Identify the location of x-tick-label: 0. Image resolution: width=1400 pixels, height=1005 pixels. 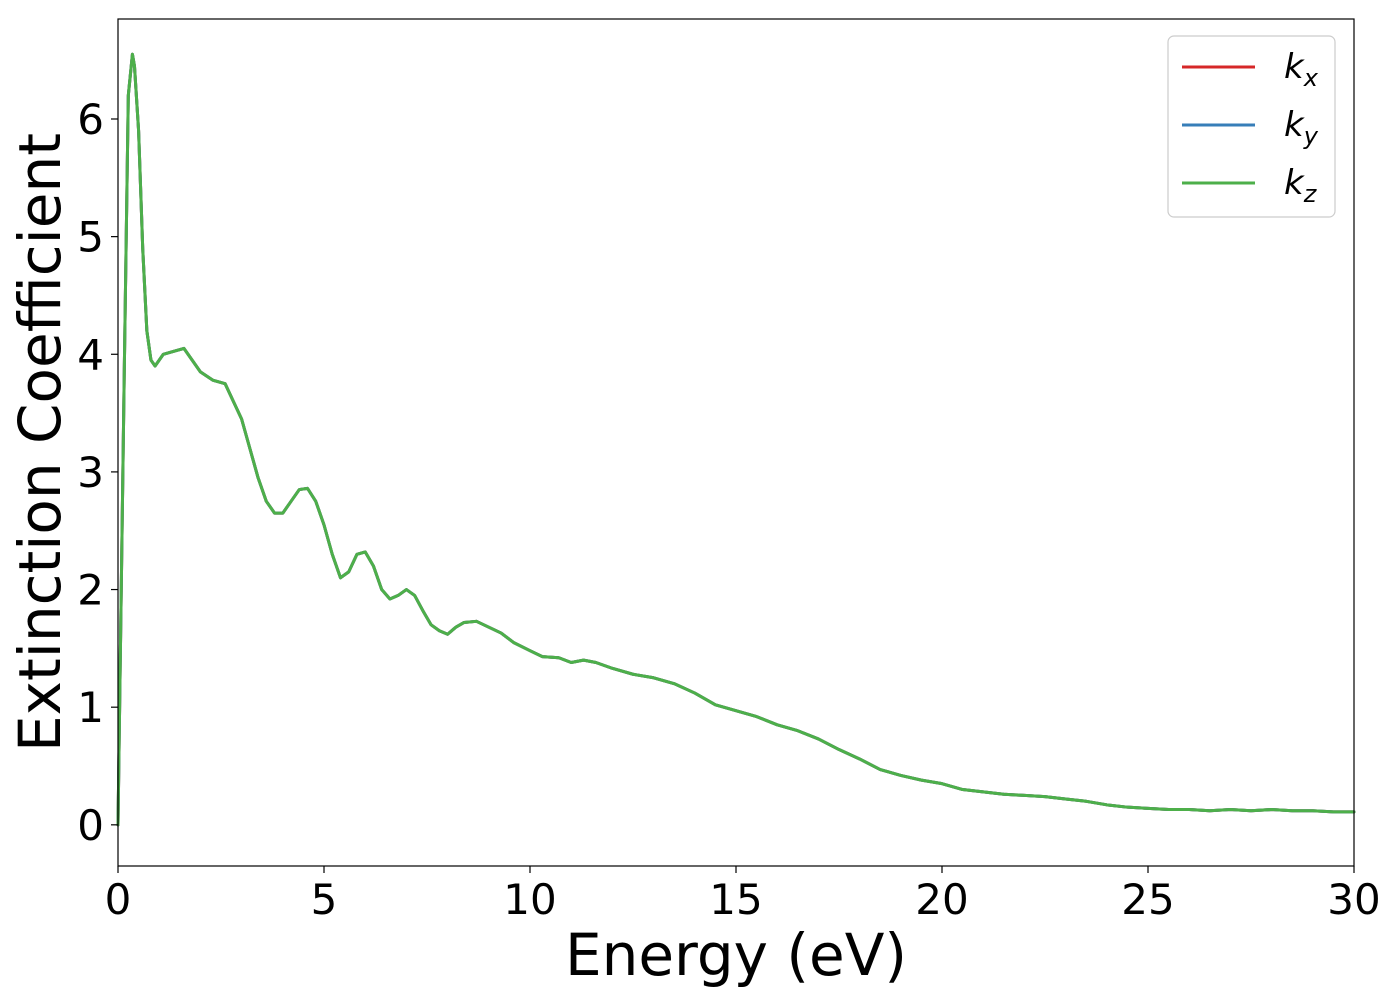
(118, 899).